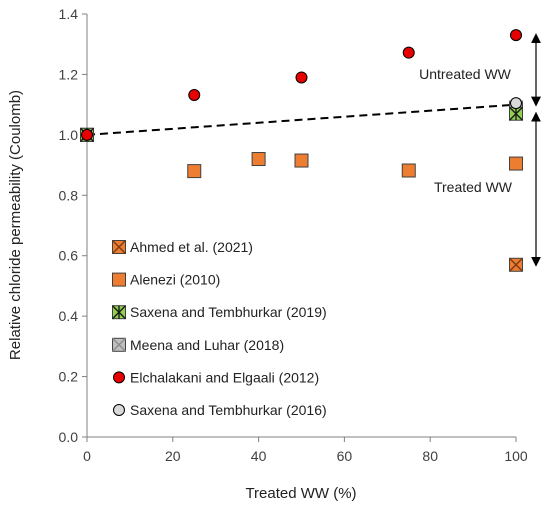  What do you see at coordinates (473, 187) in the screenshot?
I see `treated-label: Treated WW` at bounding box center [473, 187].